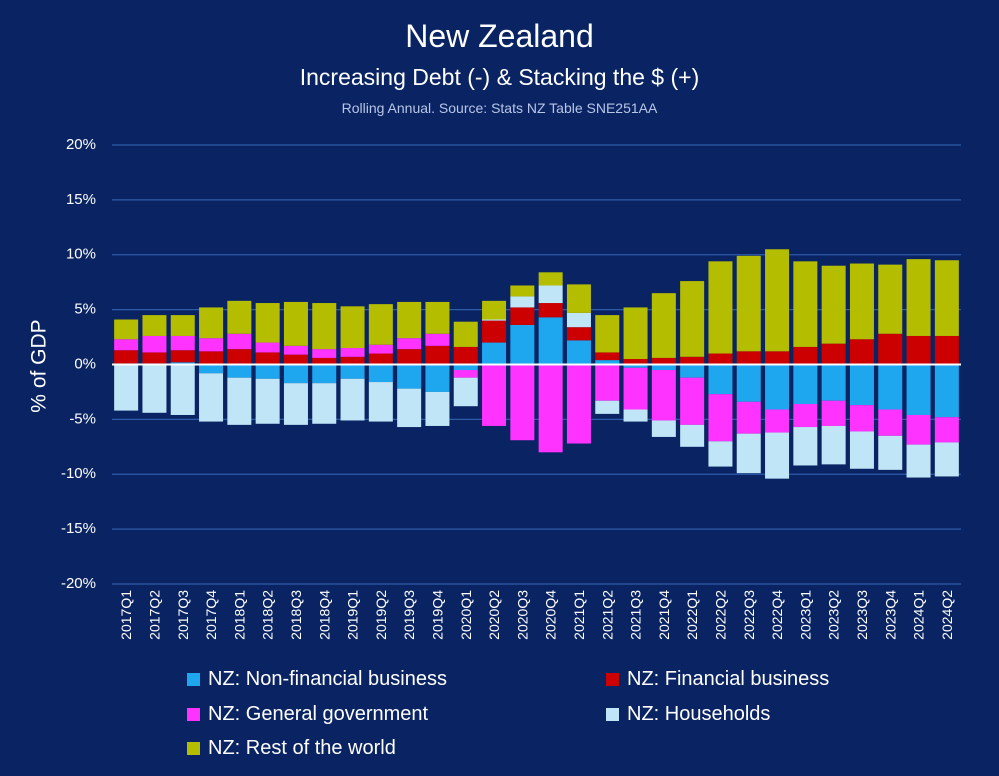 The width and height of the screenshot is (999, 776). Describe the element at coordinates (239, 615) in the screenshot. I see `x-tick-label: 2018Q1` at that location.